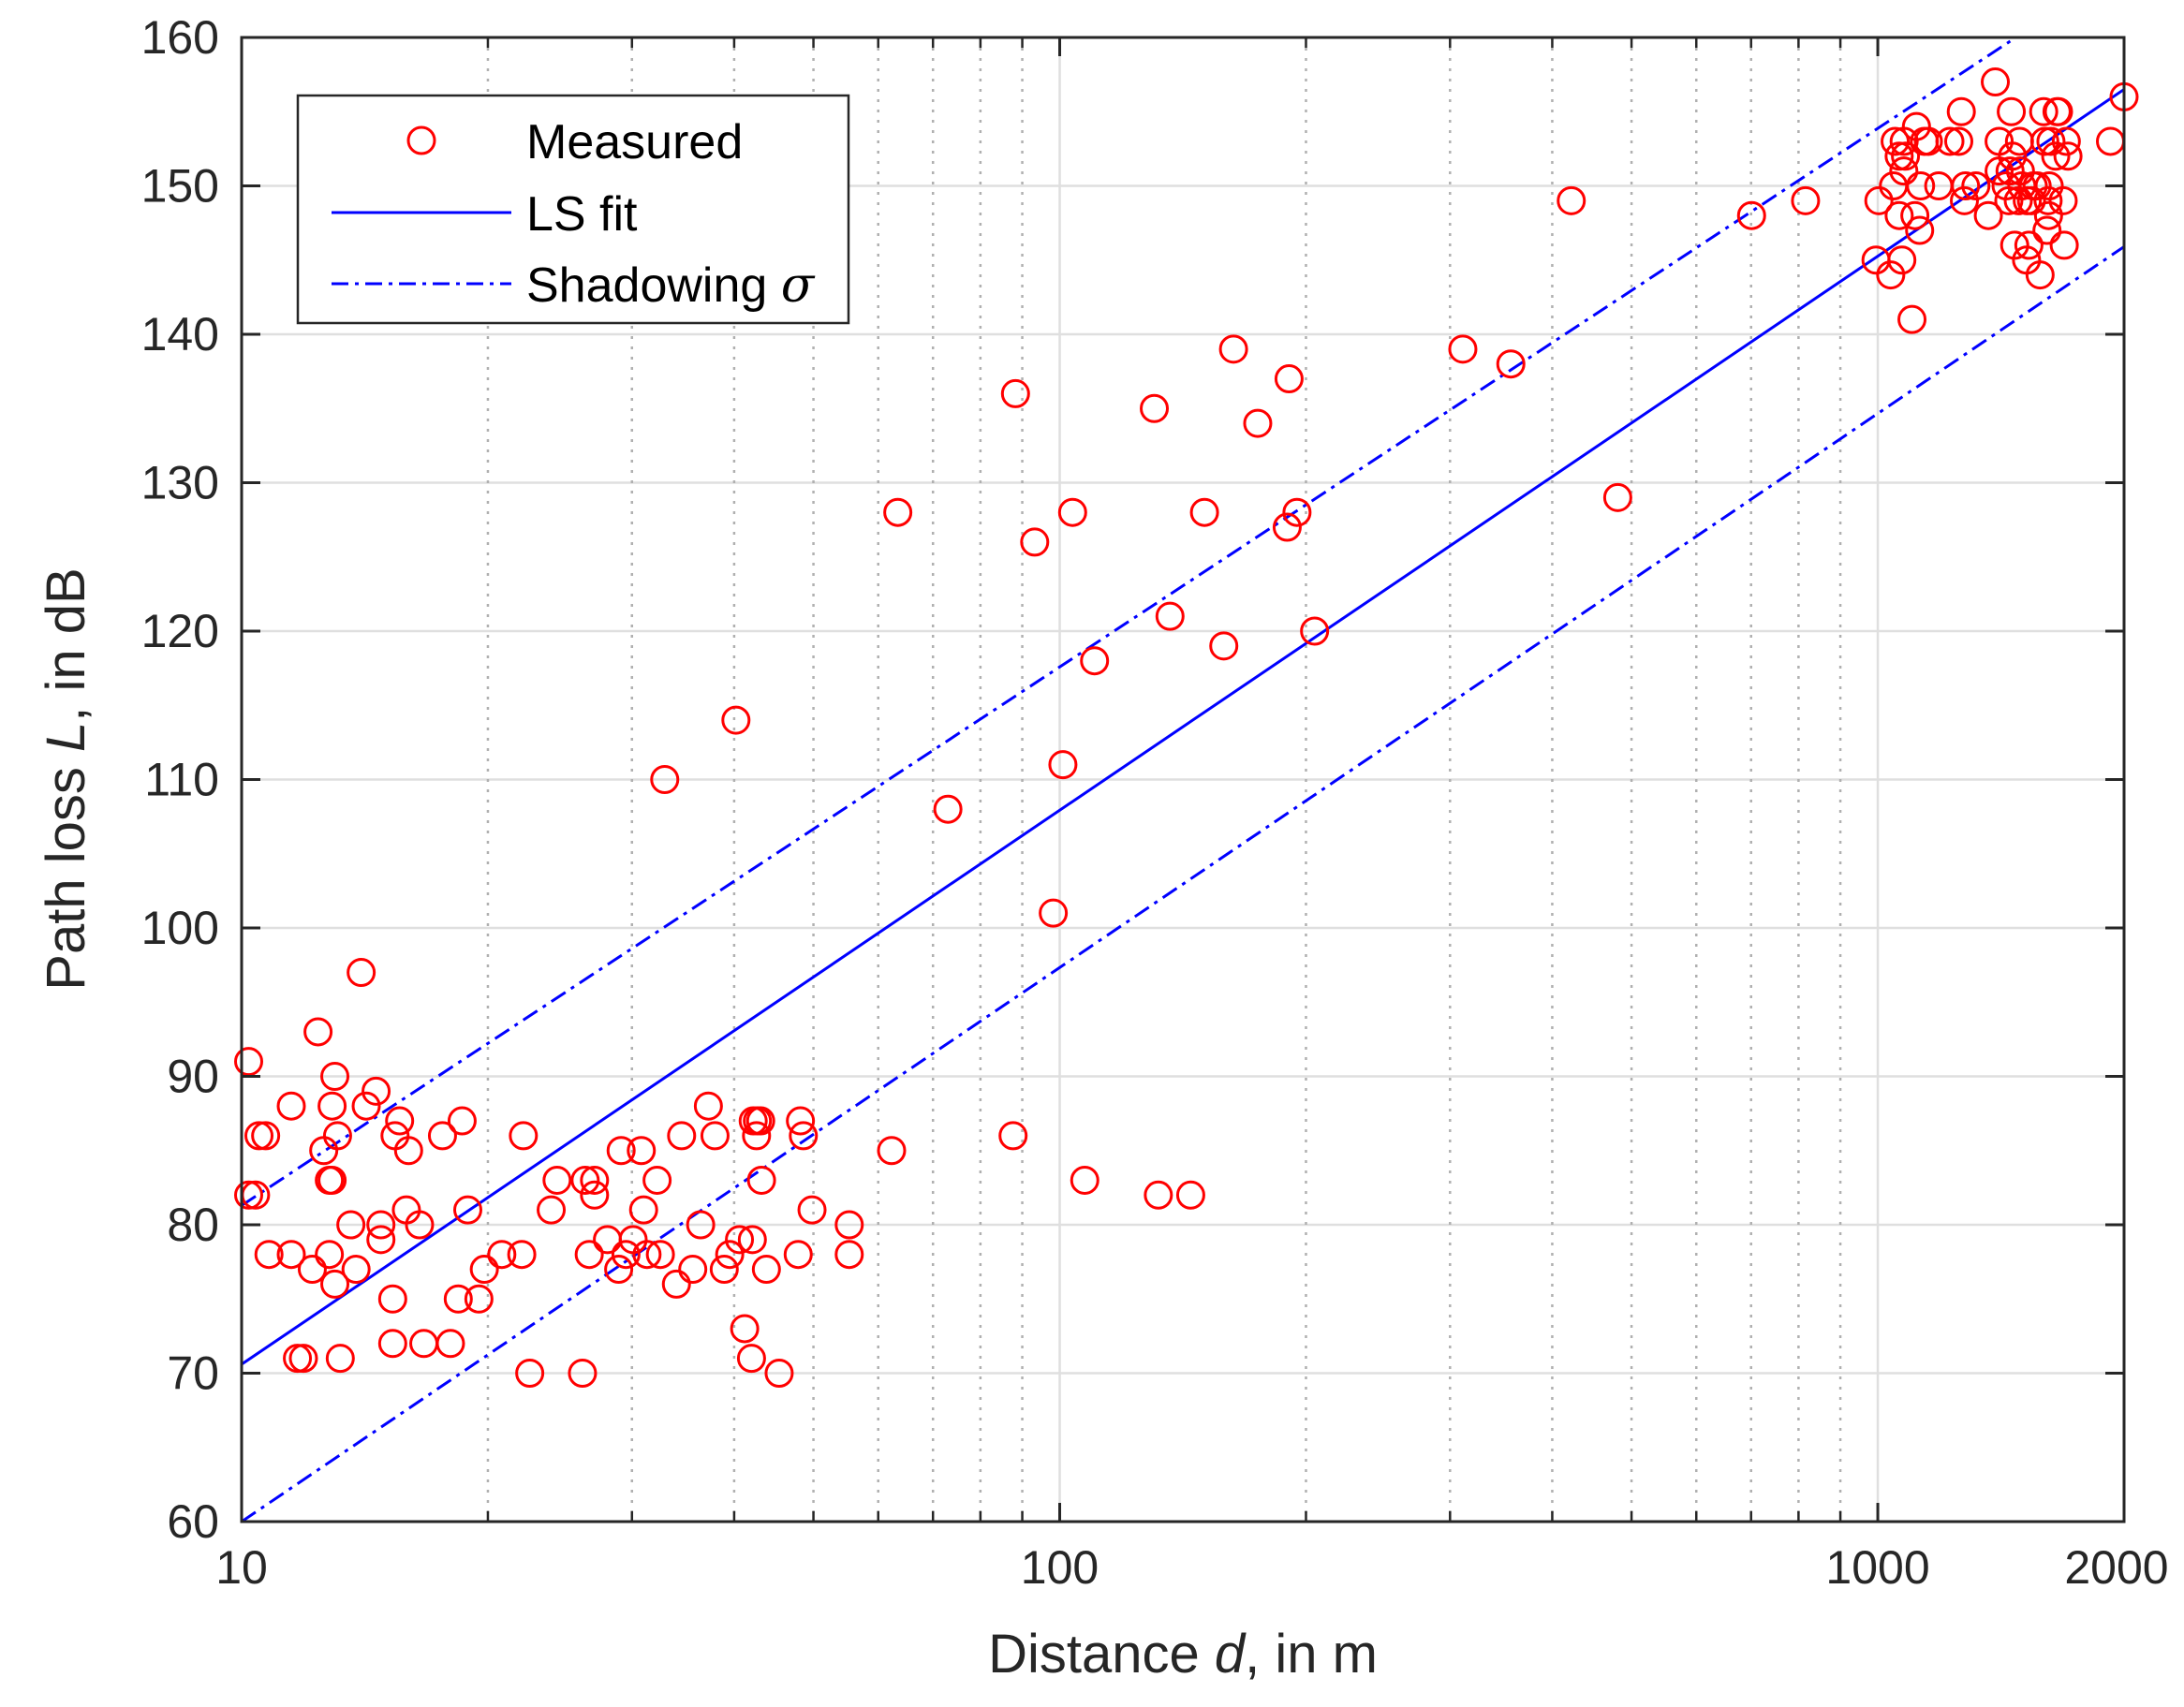 The width and height of the screenshot is (2184, 1707). I want to click on y-tick-label: 100, so click(180, 928).